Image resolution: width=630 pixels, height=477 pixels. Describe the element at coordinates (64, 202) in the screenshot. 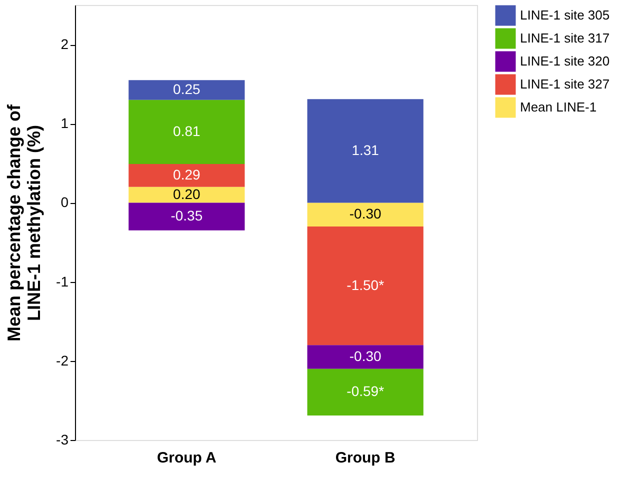

I see `y-tick-label: 0` at that location.